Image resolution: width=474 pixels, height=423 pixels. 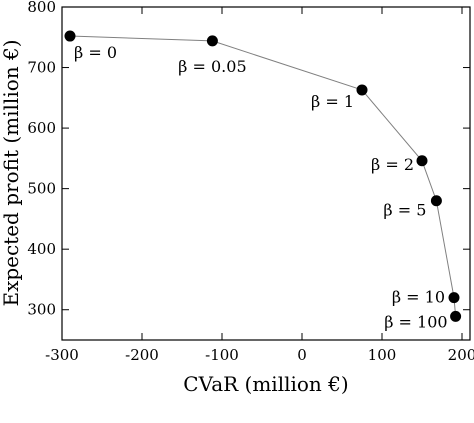 What do you see at coordinates (392, 164) in the screenshot?
I see `point-label: β = 2` at bounding box center [392, 164].